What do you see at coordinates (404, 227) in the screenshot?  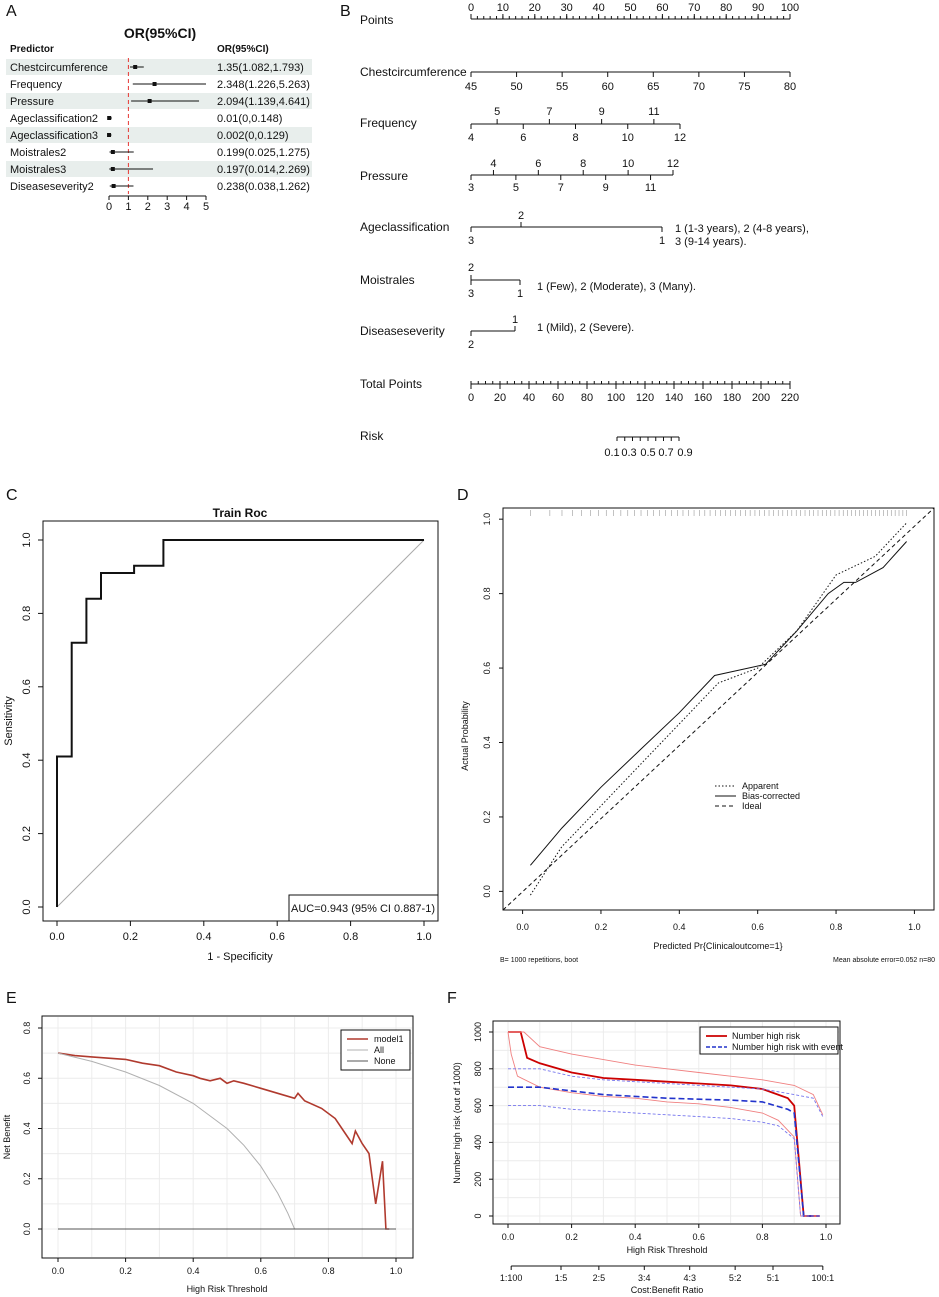 I see `nomogram-row-label: Ageclassification` at bounding box center [404, 227].